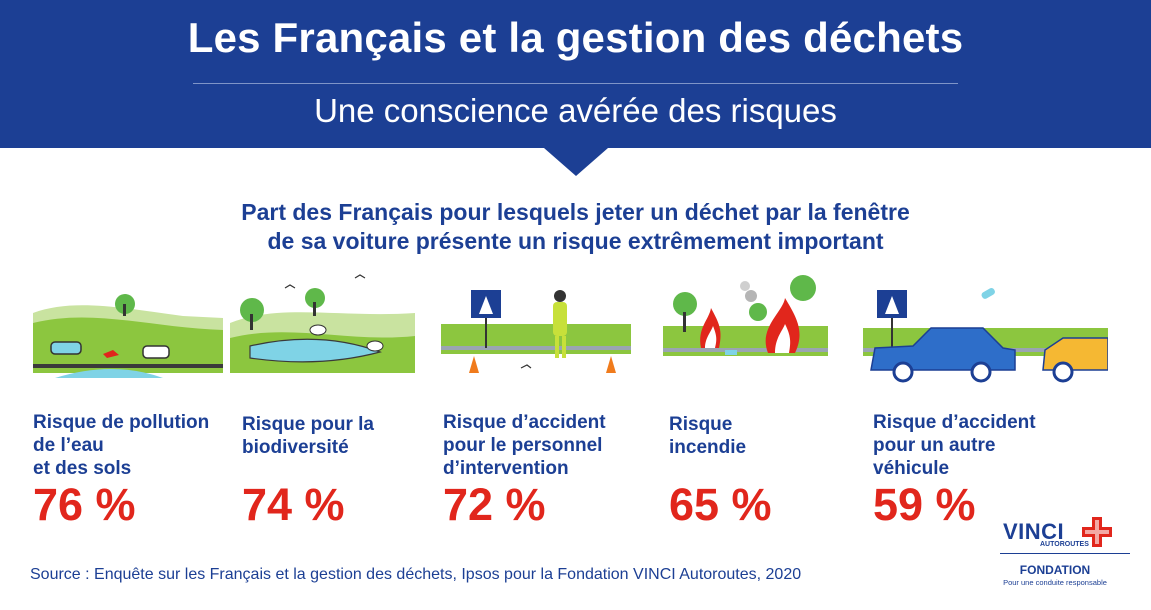 This screenshot has height=610, width=1151. I want to click on risk-label-line: Risque pour la, so click(308, 424).